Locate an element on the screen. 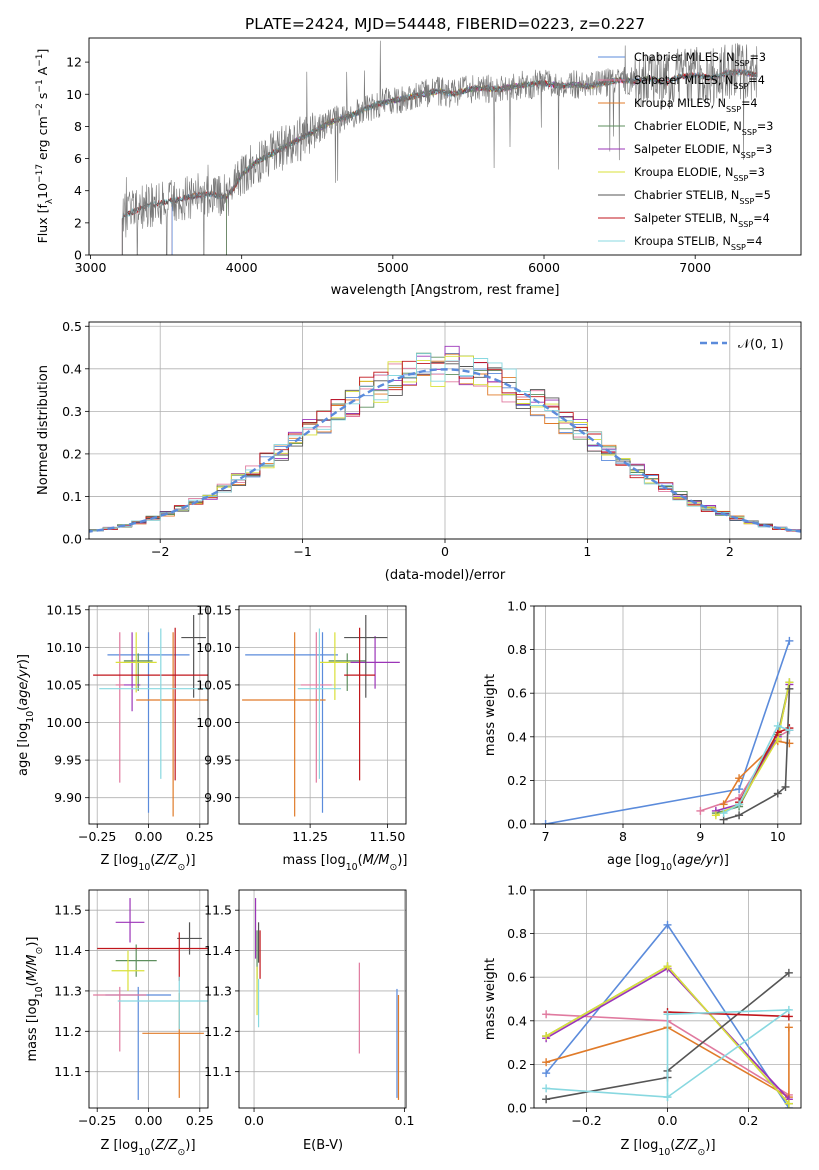  legend-label-salpeter_elodie: Salpeter ELODIE, NSSP=3 is located at coordinates (703, 151).